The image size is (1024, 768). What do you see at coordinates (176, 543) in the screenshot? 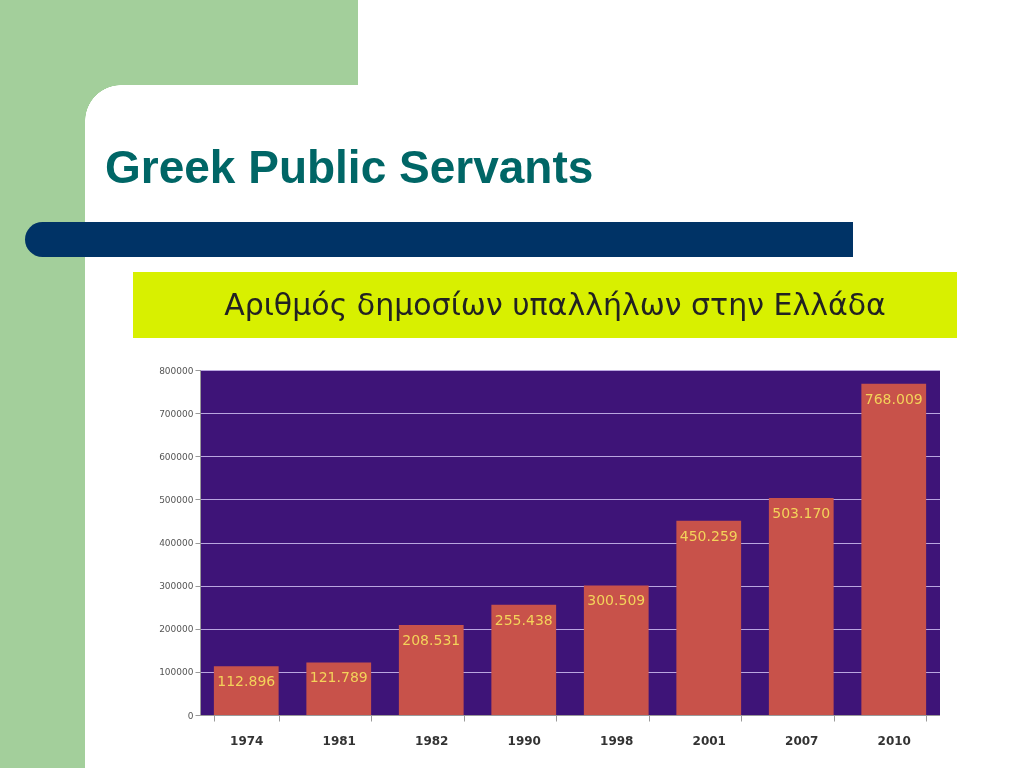
I see `y-tick-label: 400000` at bounding box center [176, 543].